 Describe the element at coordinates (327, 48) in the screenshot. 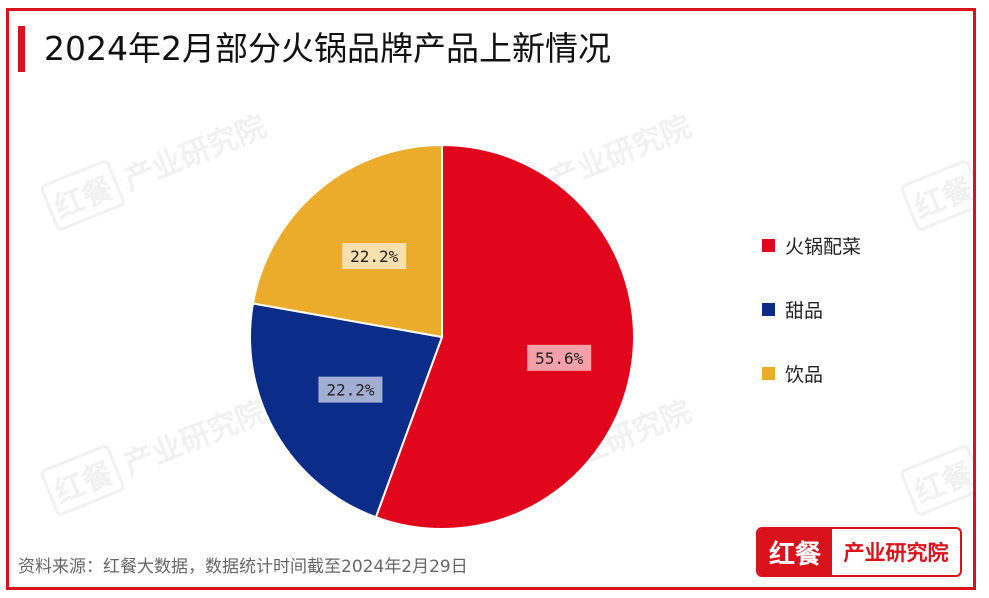

I see `chart-title: 2024年2月部分火锅品牌产品上新情况` at that location.